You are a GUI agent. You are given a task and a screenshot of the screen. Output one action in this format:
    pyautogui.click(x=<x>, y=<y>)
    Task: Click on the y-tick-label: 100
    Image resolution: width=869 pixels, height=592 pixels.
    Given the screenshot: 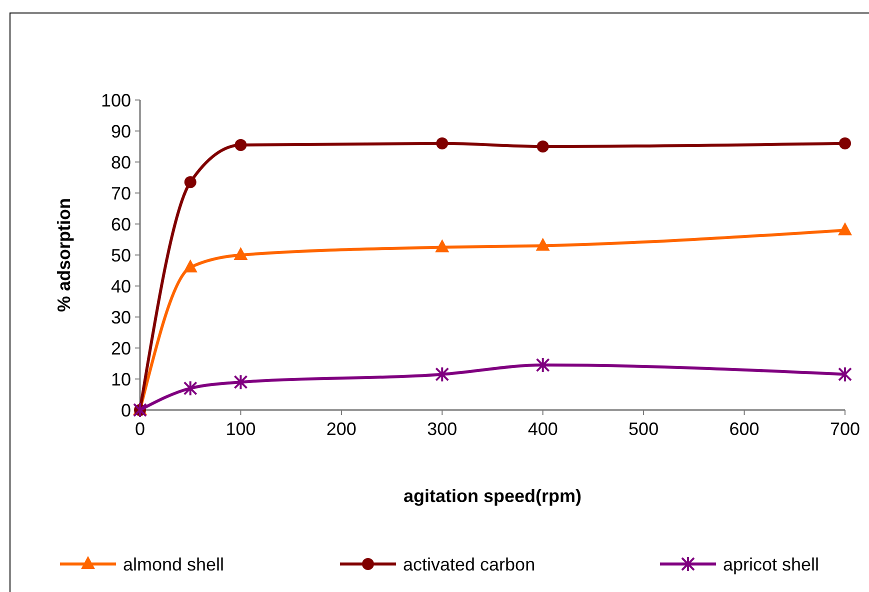 What is the action you would take?
    pyautogui.click(x=115, y=100)
    